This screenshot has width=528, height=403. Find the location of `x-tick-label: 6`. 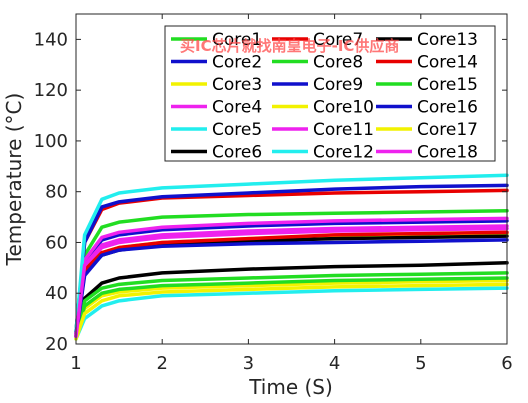

x-tick-label: 6 is located at coordinates (506, 363).